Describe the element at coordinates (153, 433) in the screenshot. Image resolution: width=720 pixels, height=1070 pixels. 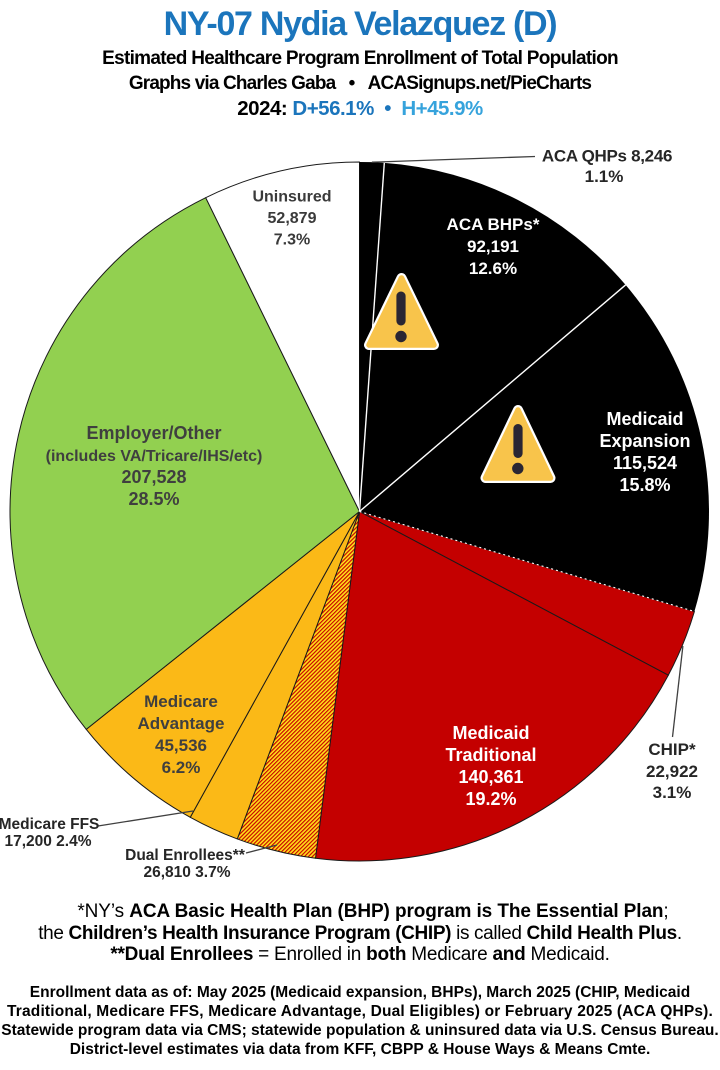
I see `svg-text: Employer/Other` at that location.